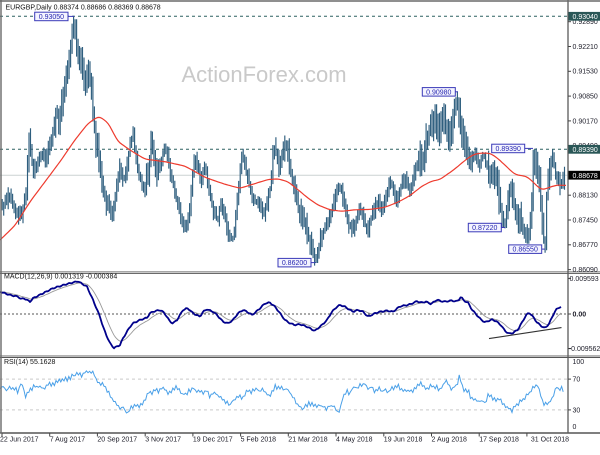 This screenshot has height=455, width=600. I want to click on svg-text: 70, so click(577, 380).